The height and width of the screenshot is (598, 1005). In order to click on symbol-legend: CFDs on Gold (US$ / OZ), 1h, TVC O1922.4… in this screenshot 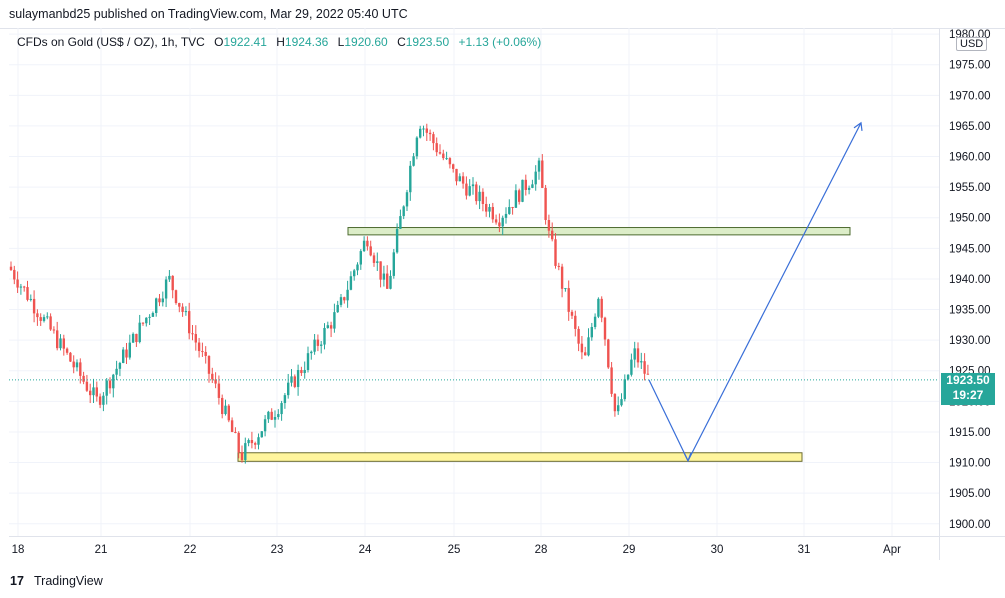, I will do `click(279, 42)`.